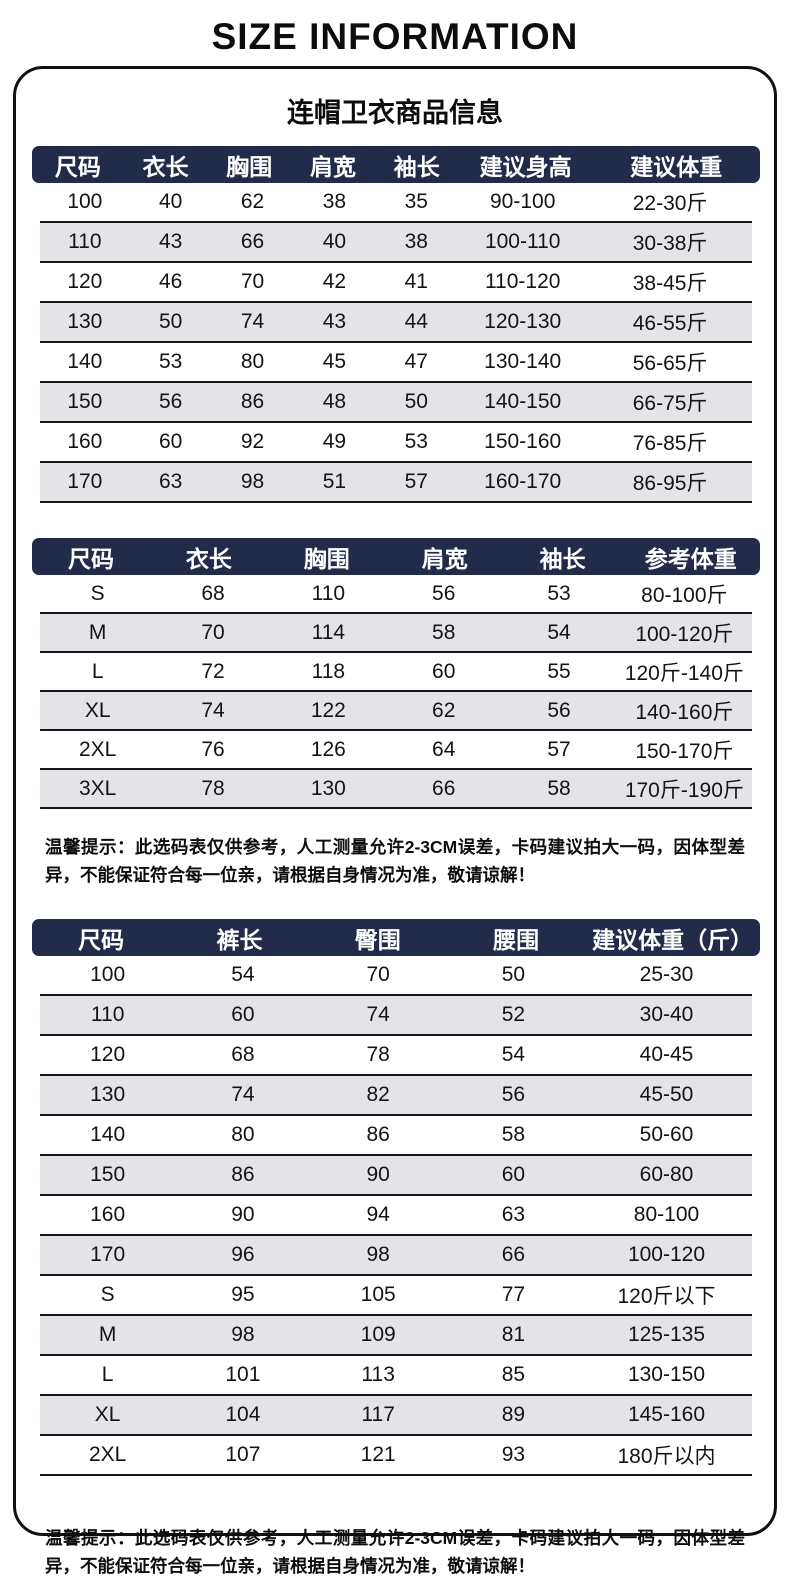 The image size is (790, 1586). What do you see at coordinates (85, 441) in the screenshot?
I see `table-cell: 160` at bounding box center [85, 441].